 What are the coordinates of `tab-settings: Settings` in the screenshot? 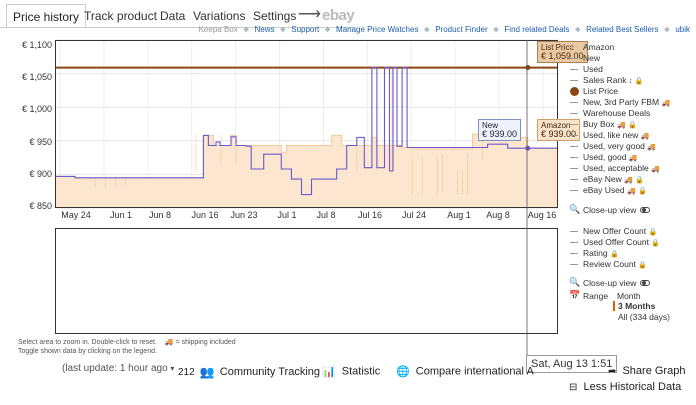 It's located at (275, 16).